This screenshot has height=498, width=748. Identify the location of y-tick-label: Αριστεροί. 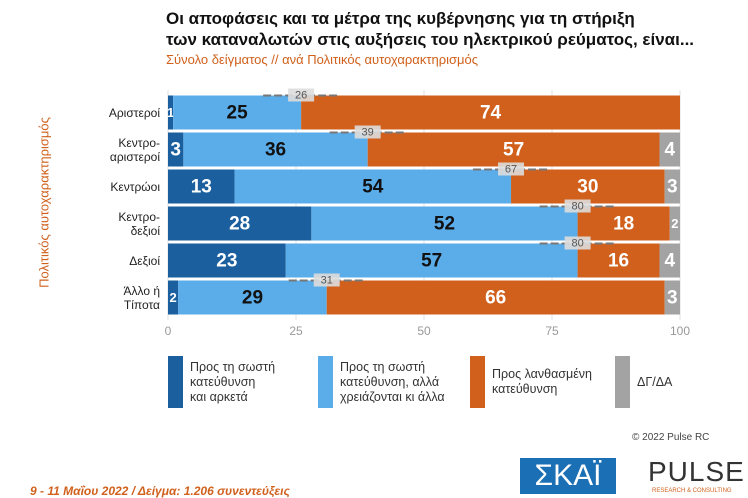
(134, 112).